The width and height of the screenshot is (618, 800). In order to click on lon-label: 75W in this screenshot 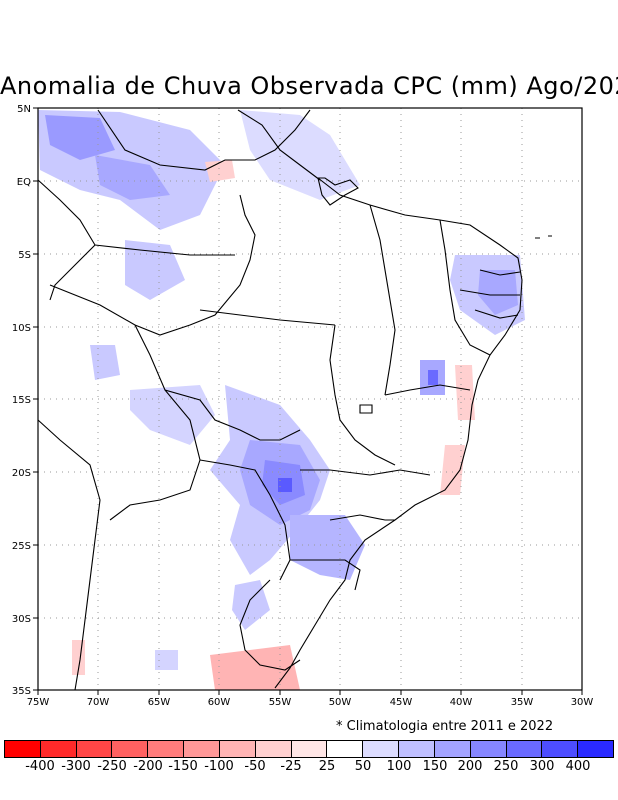, I will do `click(38, 702)`.